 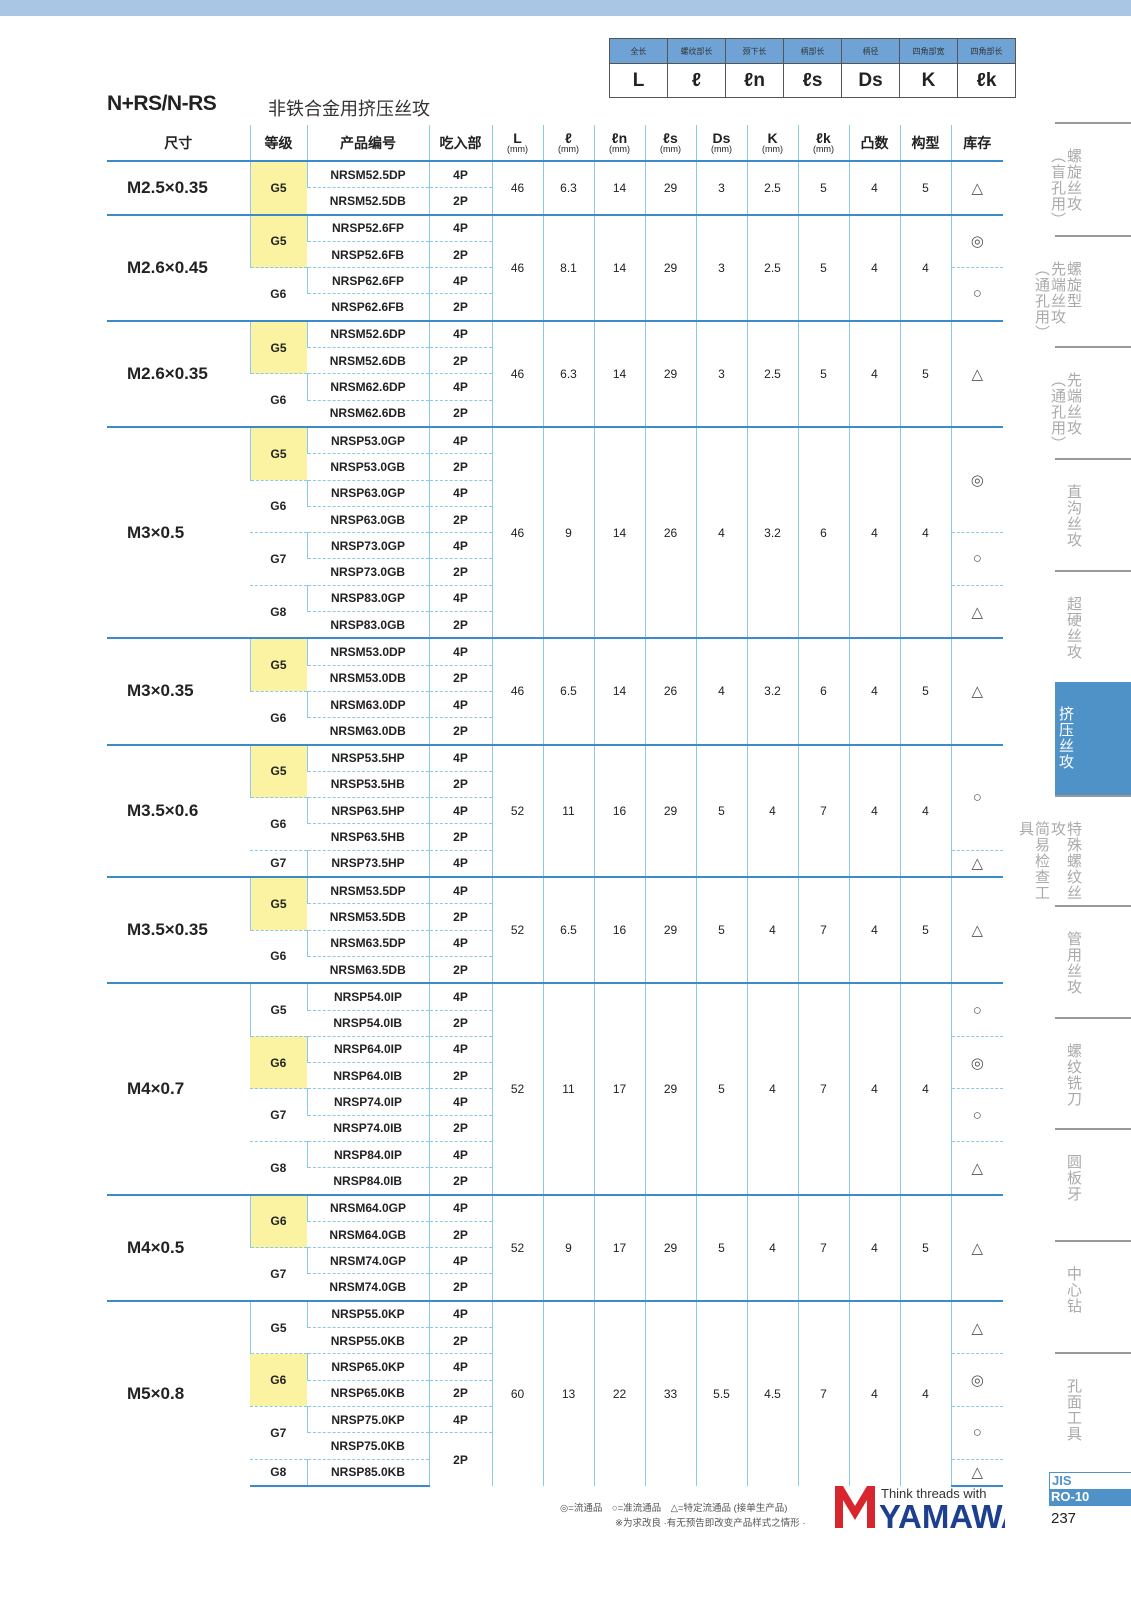 I want to click on sidebar-tab: 先端丝攻 （通孔用）, so click(x=1090, y=403).